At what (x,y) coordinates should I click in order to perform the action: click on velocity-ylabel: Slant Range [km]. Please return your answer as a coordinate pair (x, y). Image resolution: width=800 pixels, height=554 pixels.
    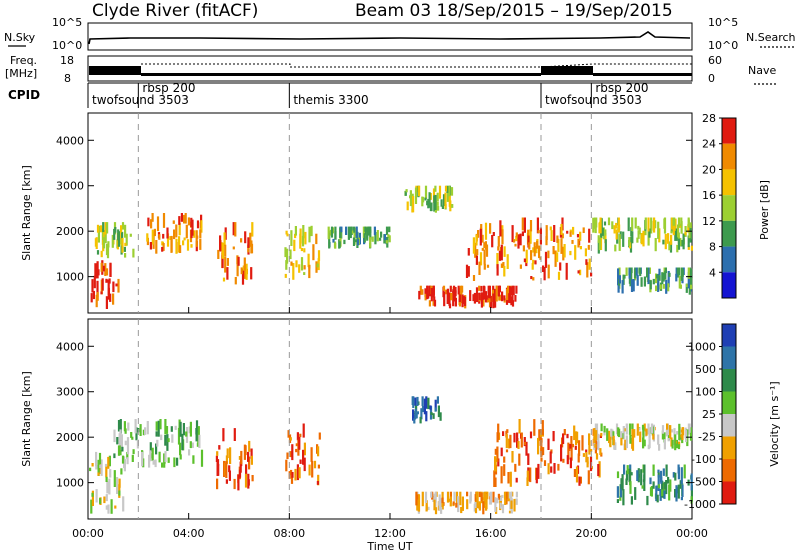
    Looking at the image, I should click on (26, 419).